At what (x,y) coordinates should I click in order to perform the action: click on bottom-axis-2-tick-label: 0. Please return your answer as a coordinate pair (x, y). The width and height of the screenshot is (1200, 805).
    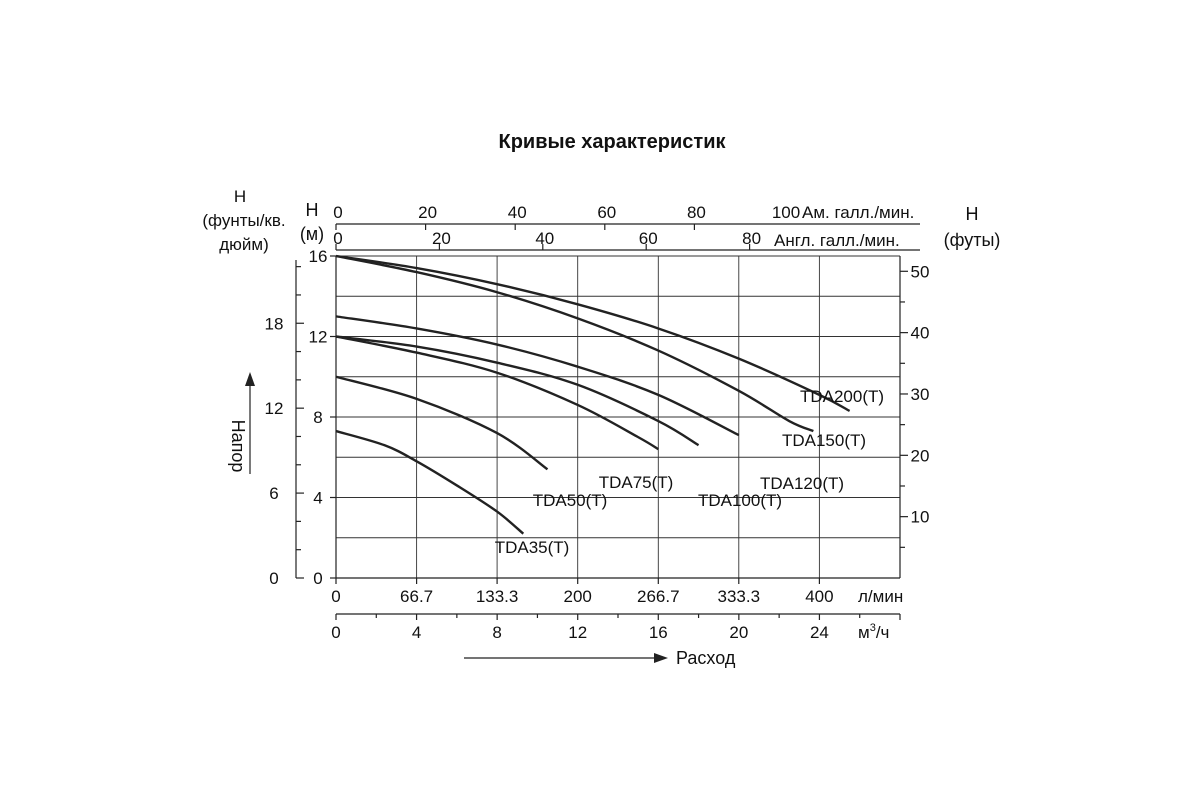
    Looking at the image, I should click on (335, 632).